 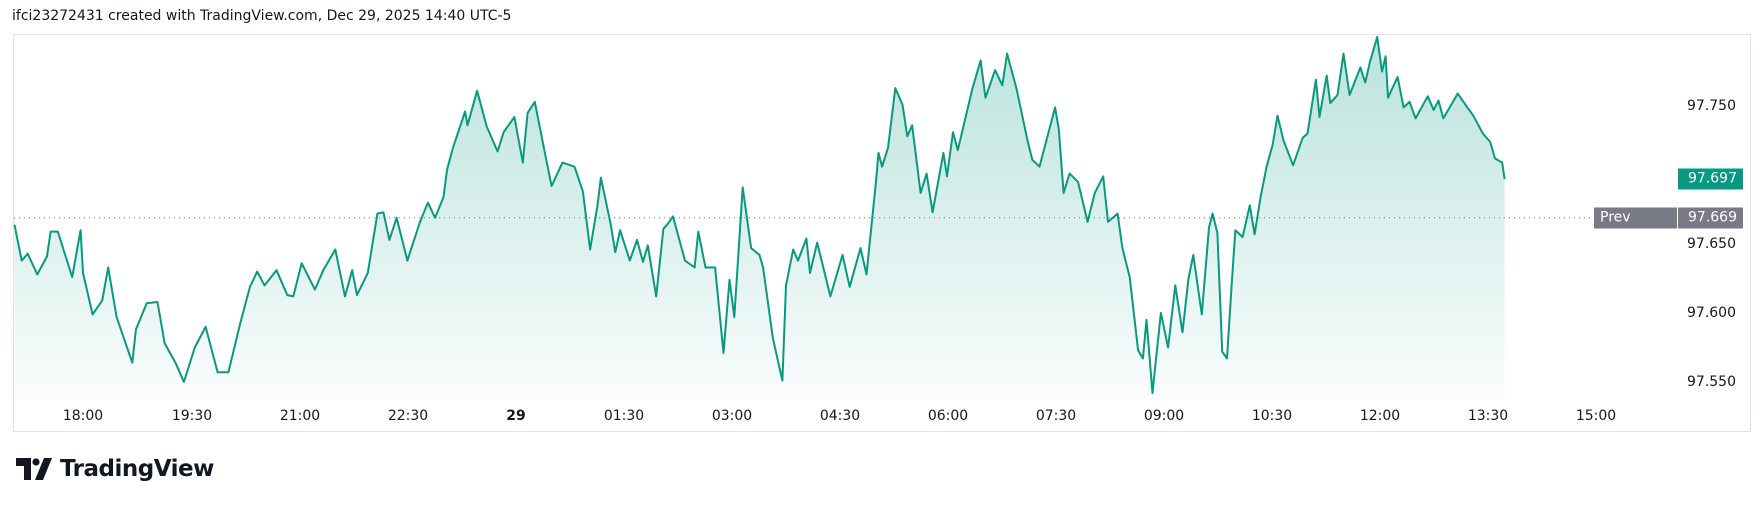 I want to click on tradingview-logo: TradingView, so click(x=115, y=469).